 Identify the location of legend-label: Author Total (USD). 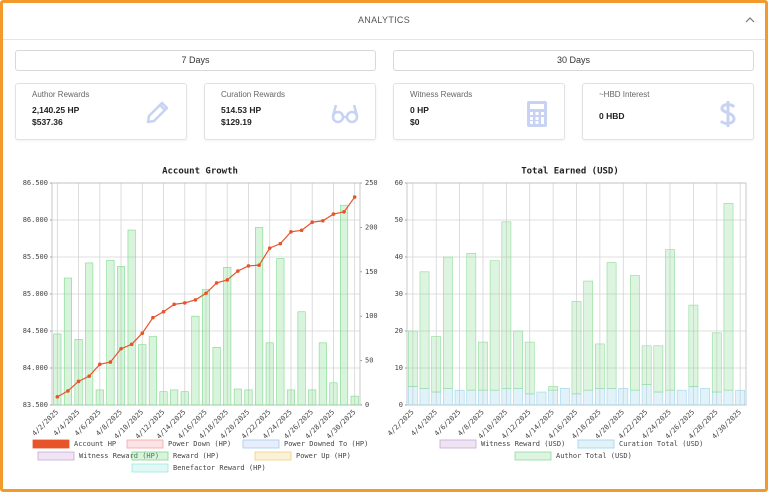
(594, 456).